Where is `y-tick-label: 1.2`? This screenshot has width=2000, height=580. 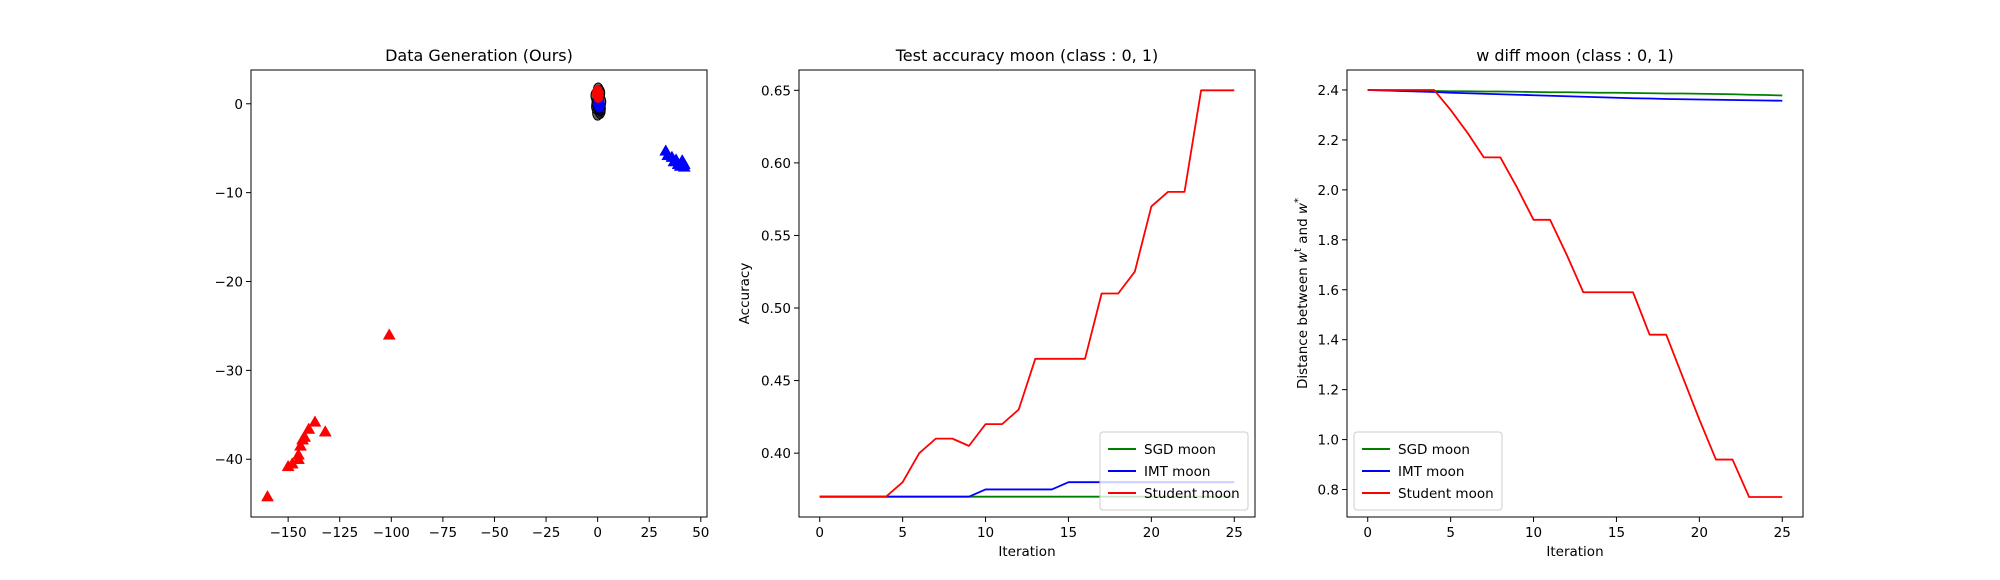
y-tick-label: 1.2 is located at coordinates (1328, 391).